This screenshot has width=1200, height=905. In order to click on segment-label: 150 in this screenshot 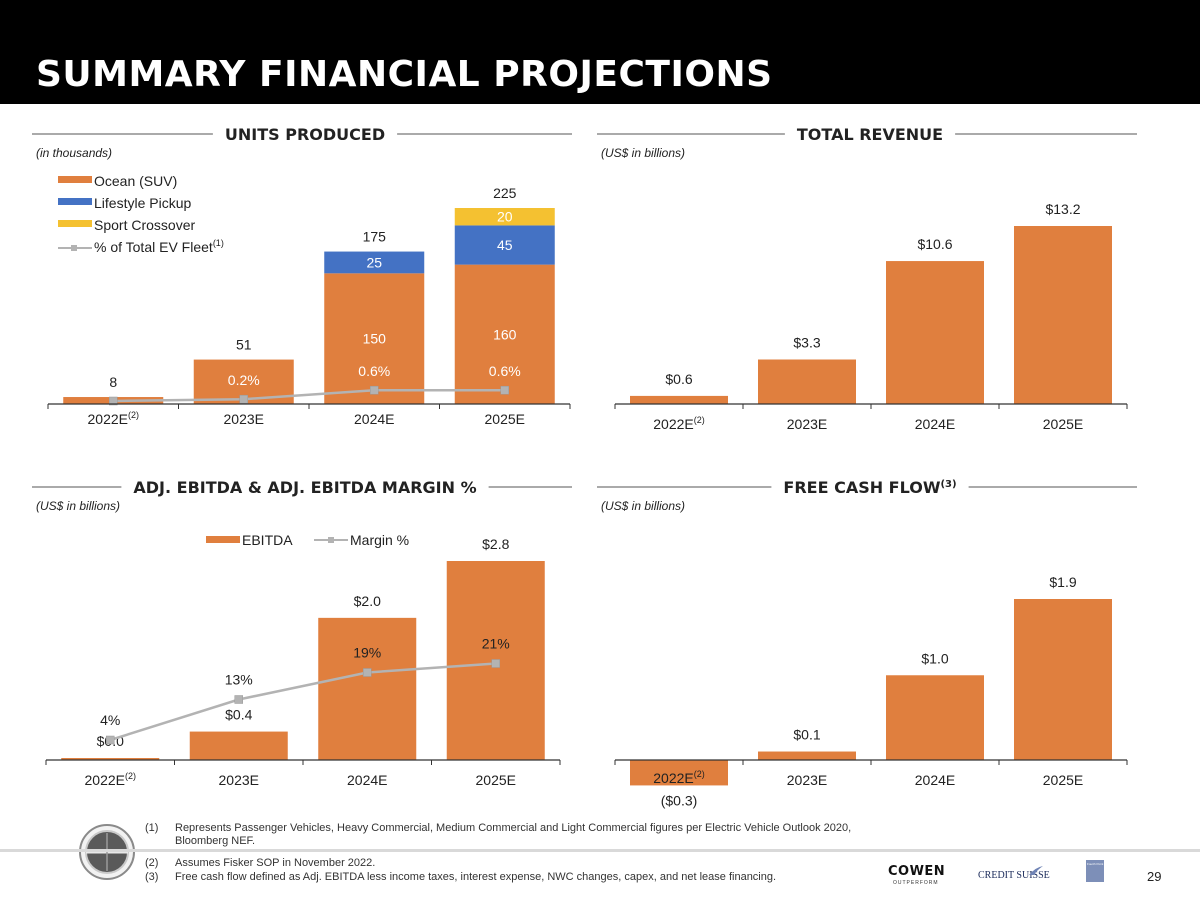, I will do `click(375, 339)`.